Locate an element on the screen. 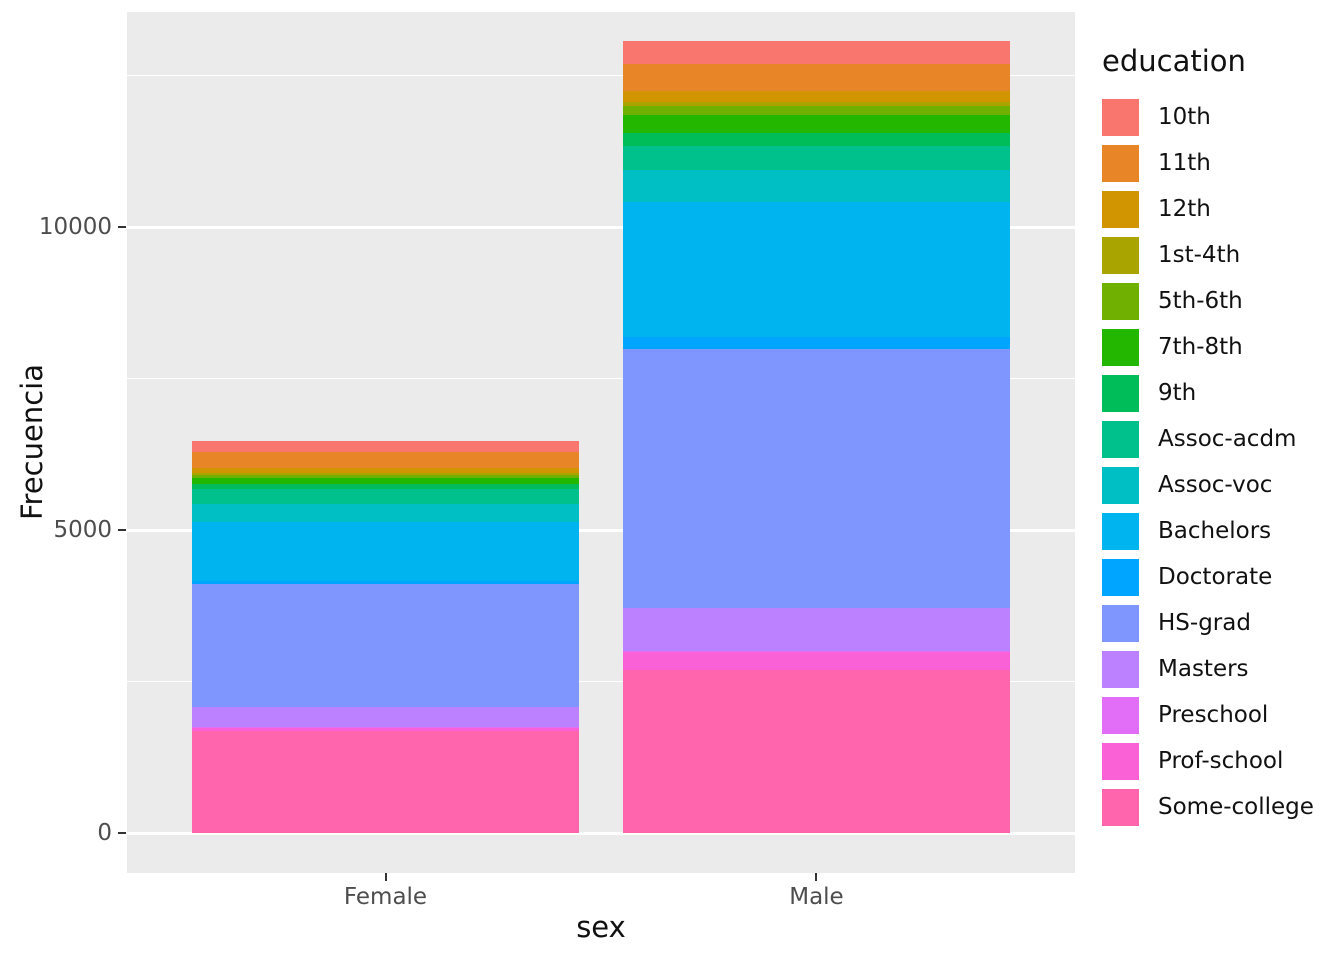 The width and height of the screenshot is (1344, 960). bar-segment-male-prof-school is located at coordinates (816, 661).